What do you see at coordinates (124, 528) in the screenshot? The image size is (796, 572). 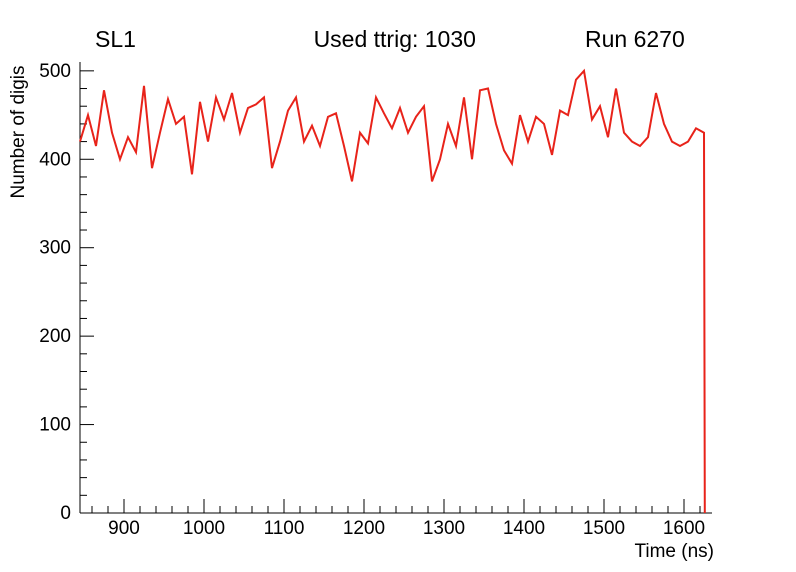 I see `x-tick-label: 900` at bounding box center [124, 528].